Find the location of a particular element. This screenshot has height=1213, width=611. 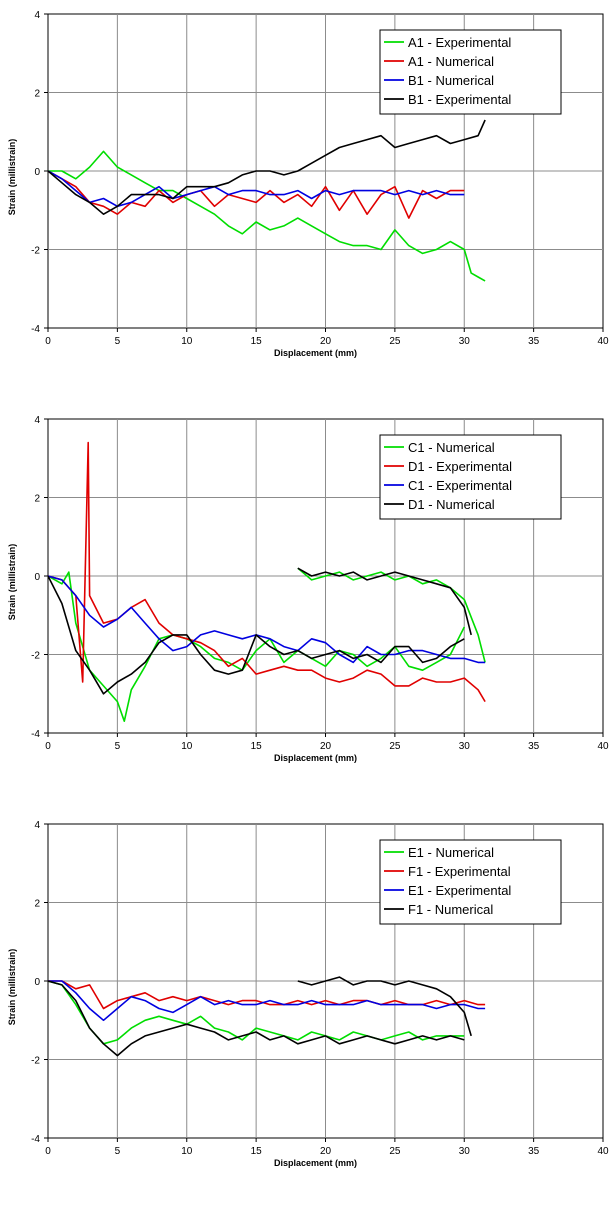

legend-label: A1 - Numerical is located at coordinates (451, 61).